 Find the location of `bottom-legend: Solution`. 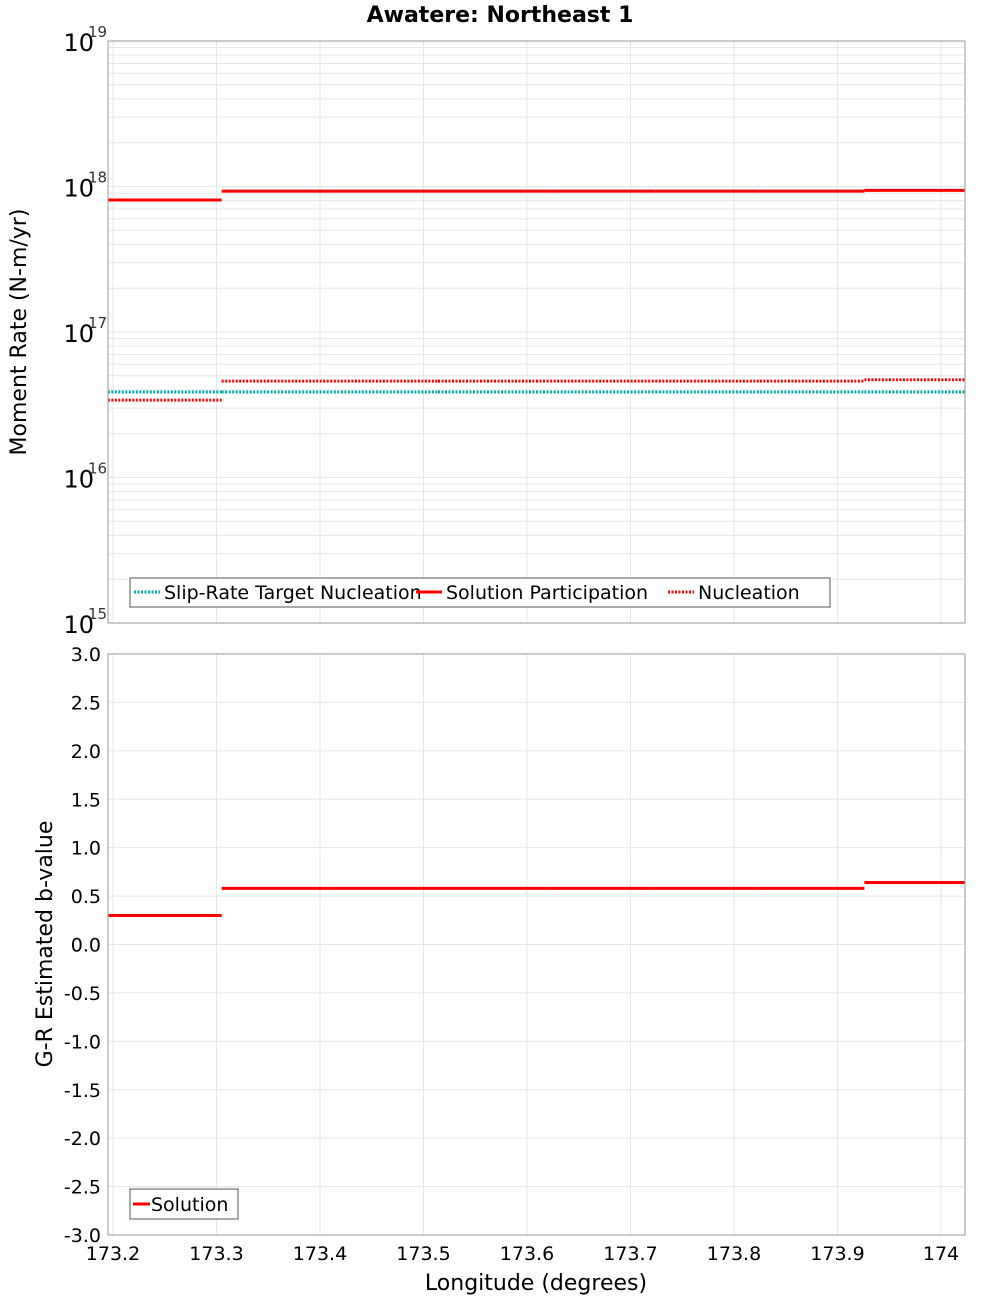

bottom-legend: Solution is located at coordinates (184, 1204).